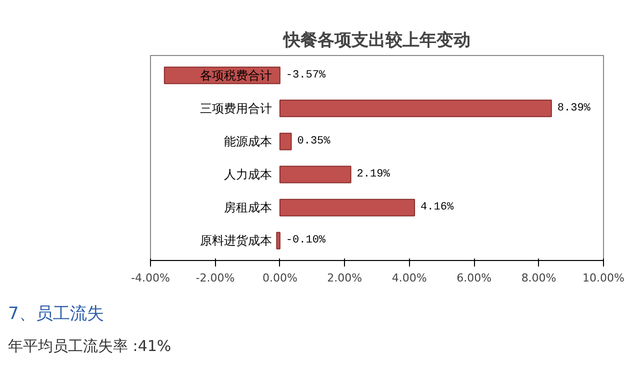 The width and height of the screenshot is (633, 375). I want to click on data-label: -3.57%, so click(306, 75).